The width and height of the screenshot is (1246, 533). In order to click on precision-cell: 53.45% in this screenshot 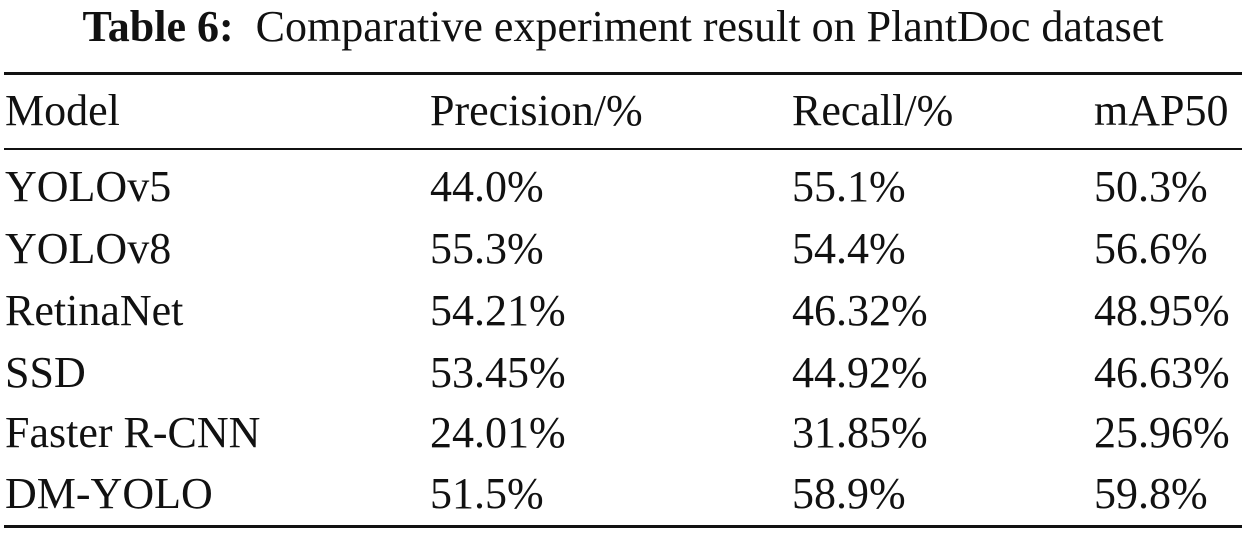, I will do `click(498, 372)`.